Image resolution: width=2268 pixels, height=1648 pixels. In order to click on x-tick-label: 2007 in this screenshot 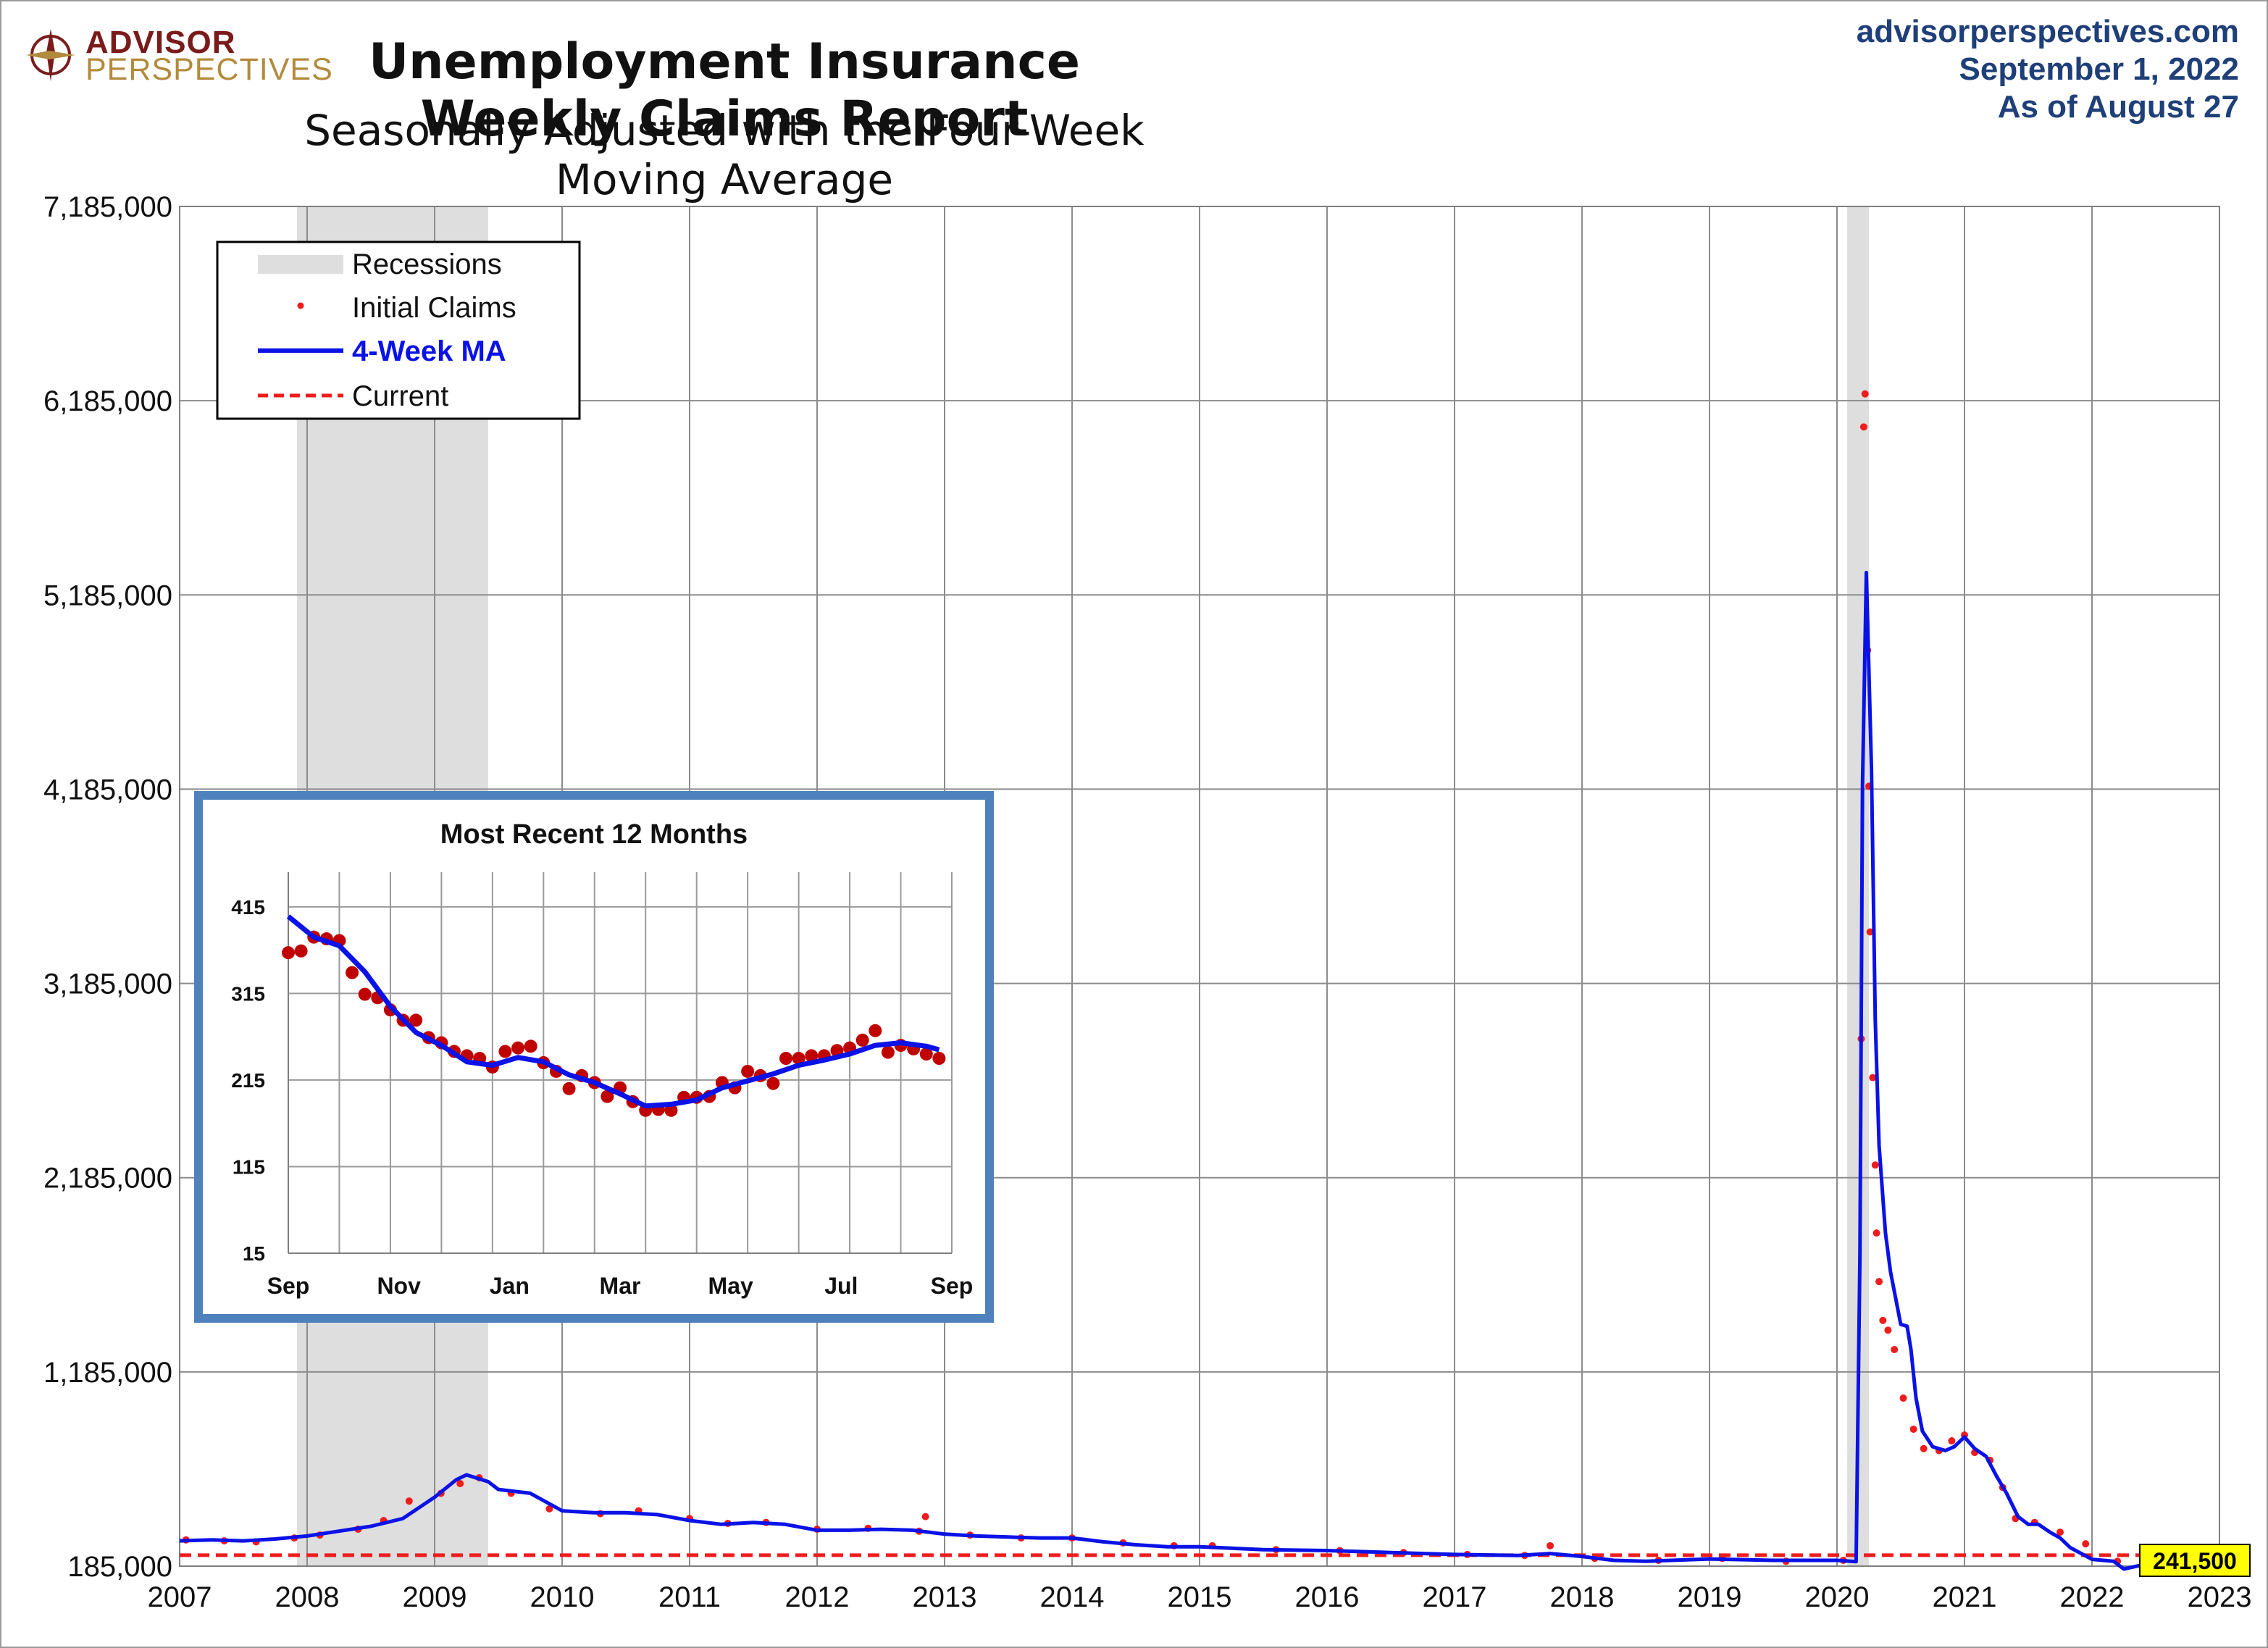, I will do `click(180, 1597)`.